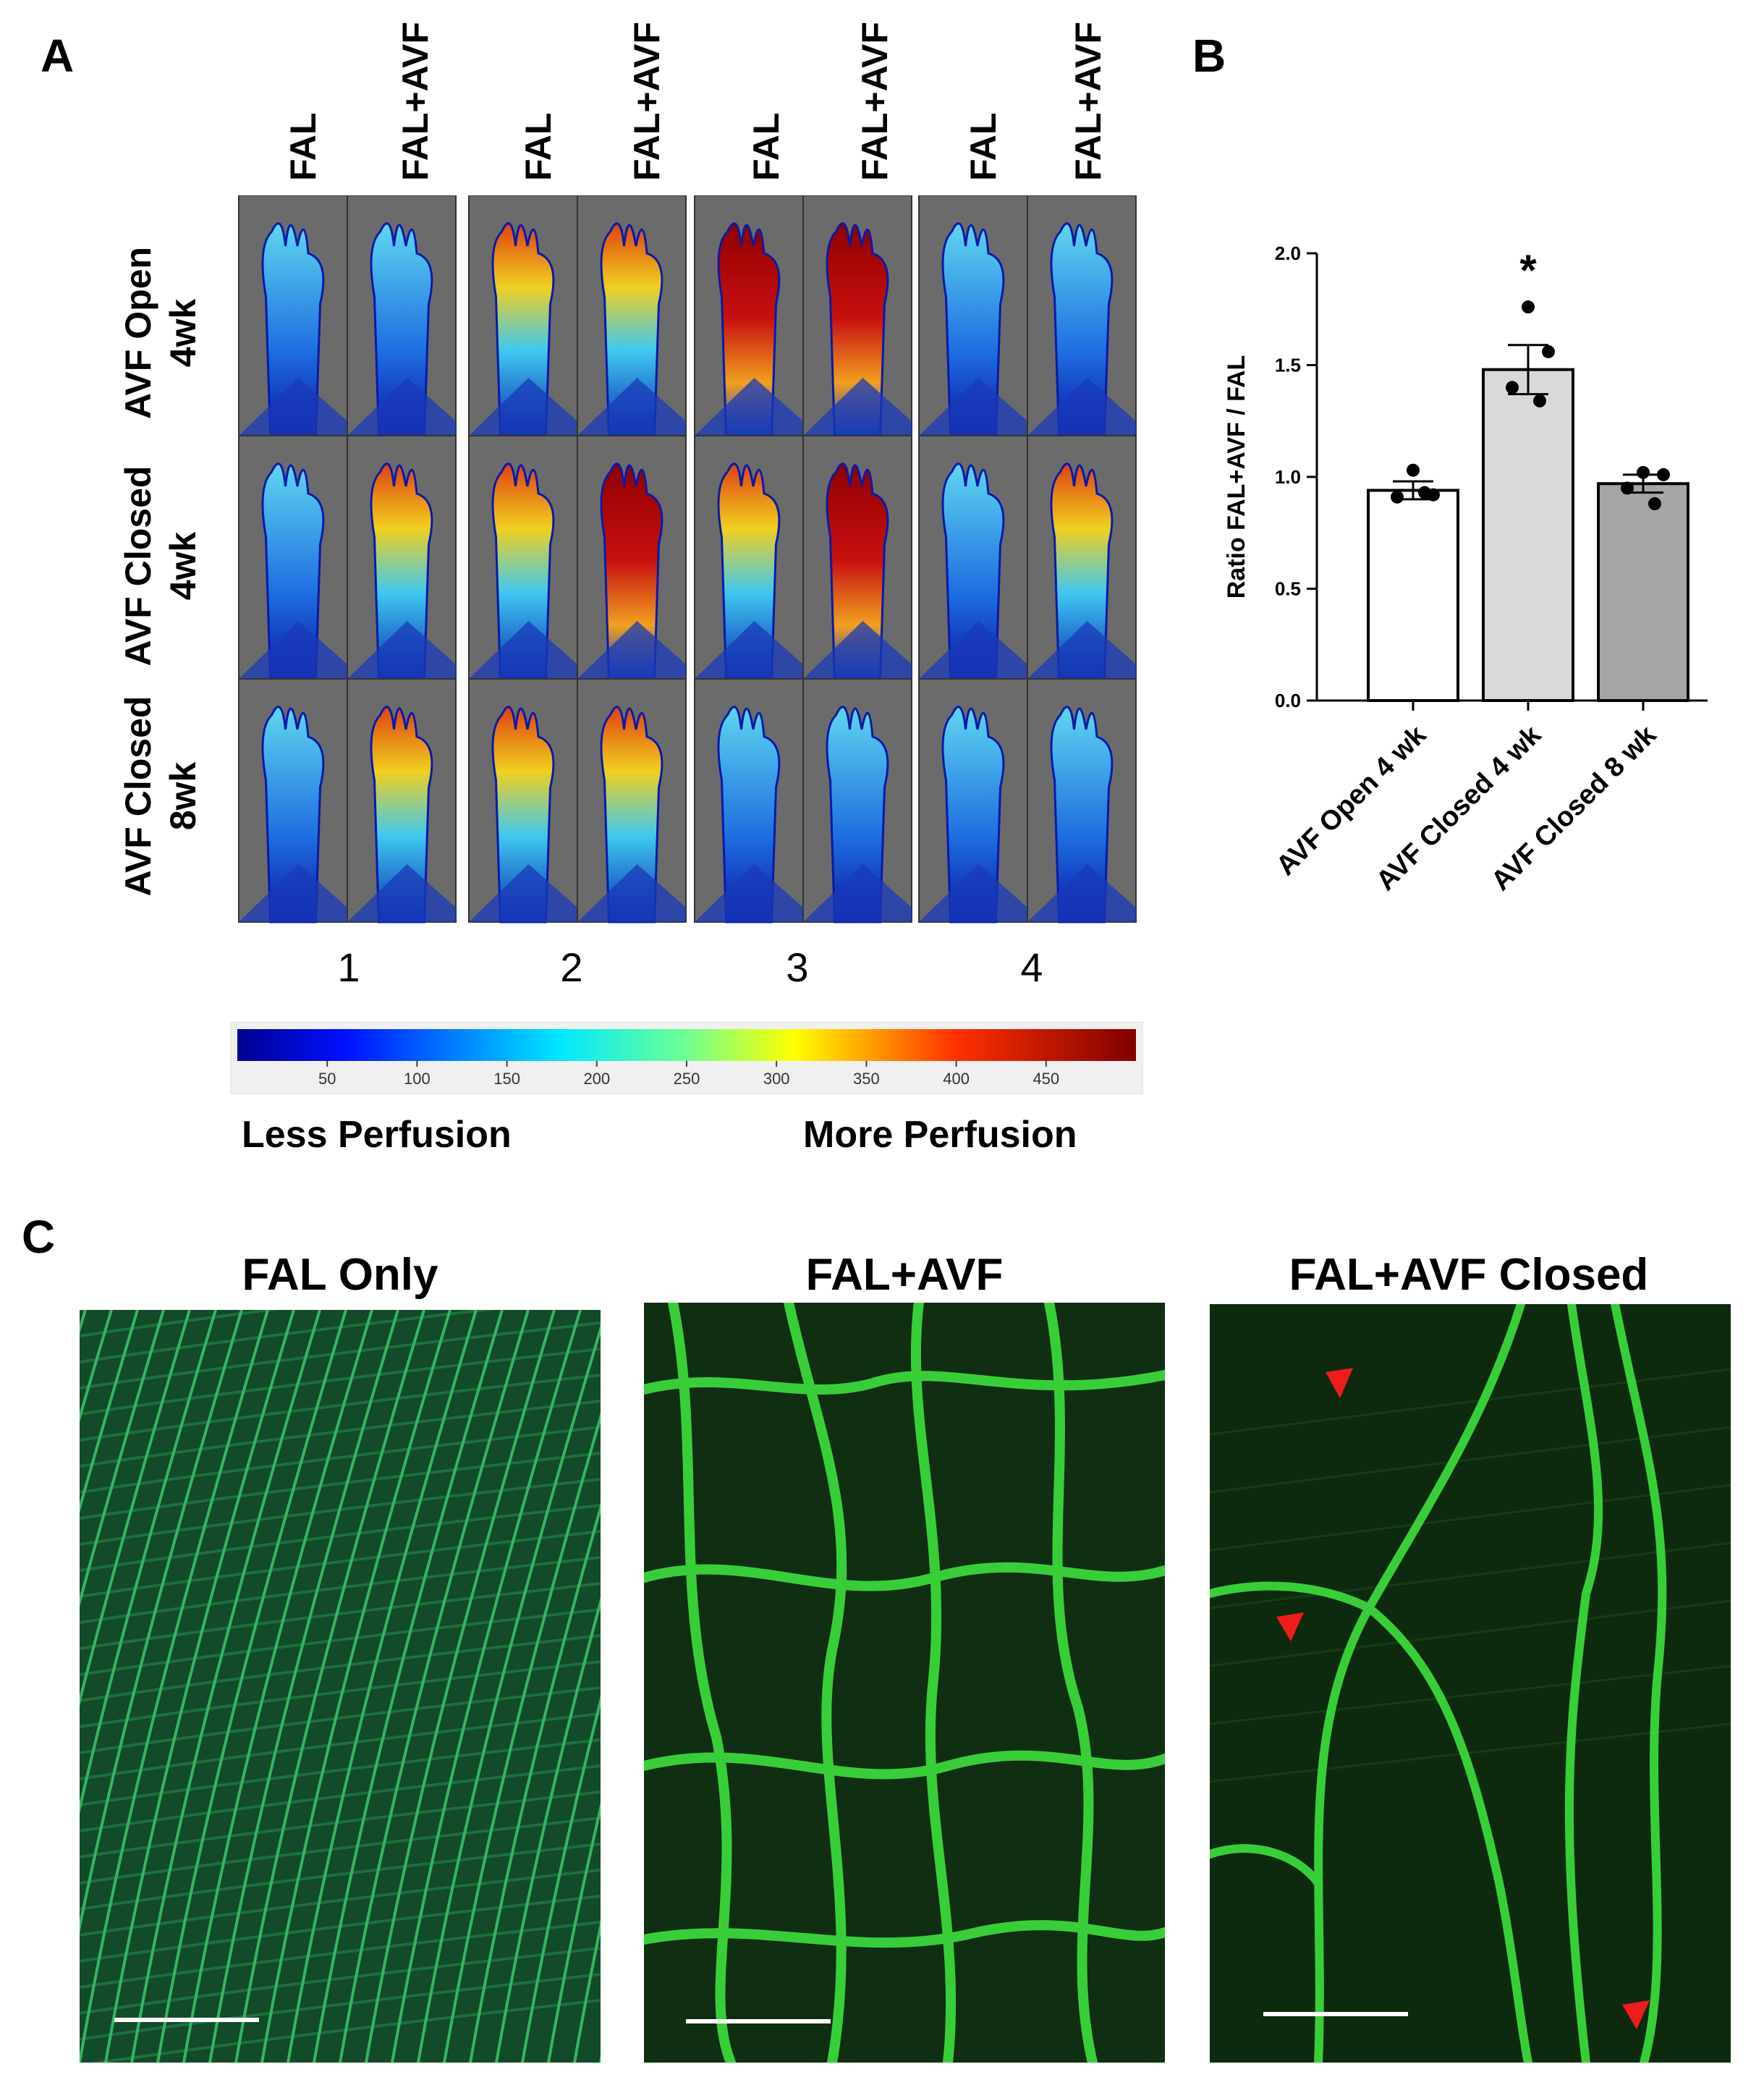  I want to click on animal-number: 2, so click(571, 967).